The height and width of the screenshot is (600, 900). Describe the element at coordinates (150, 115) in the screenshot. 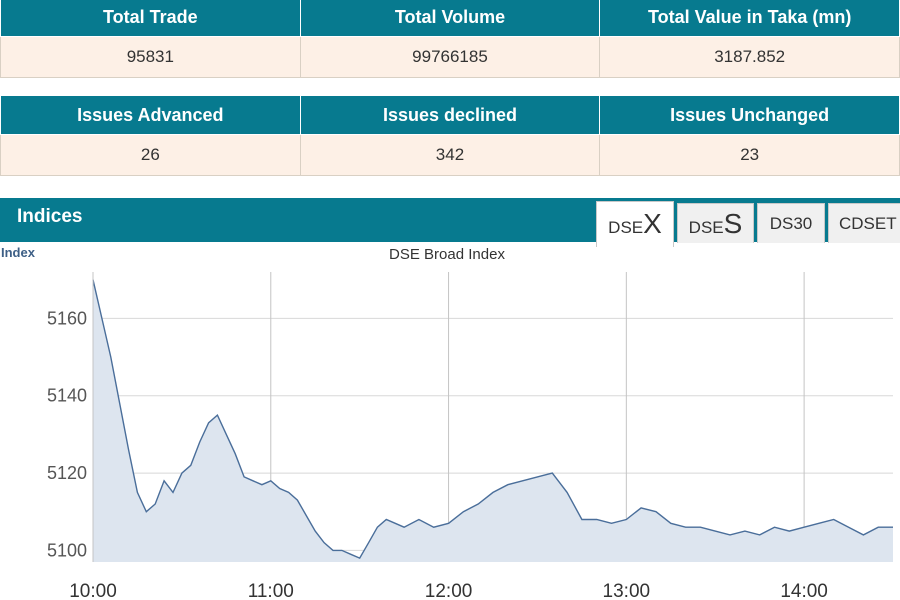

I see `header-issues-advanced: Issues Advanced` at that location.